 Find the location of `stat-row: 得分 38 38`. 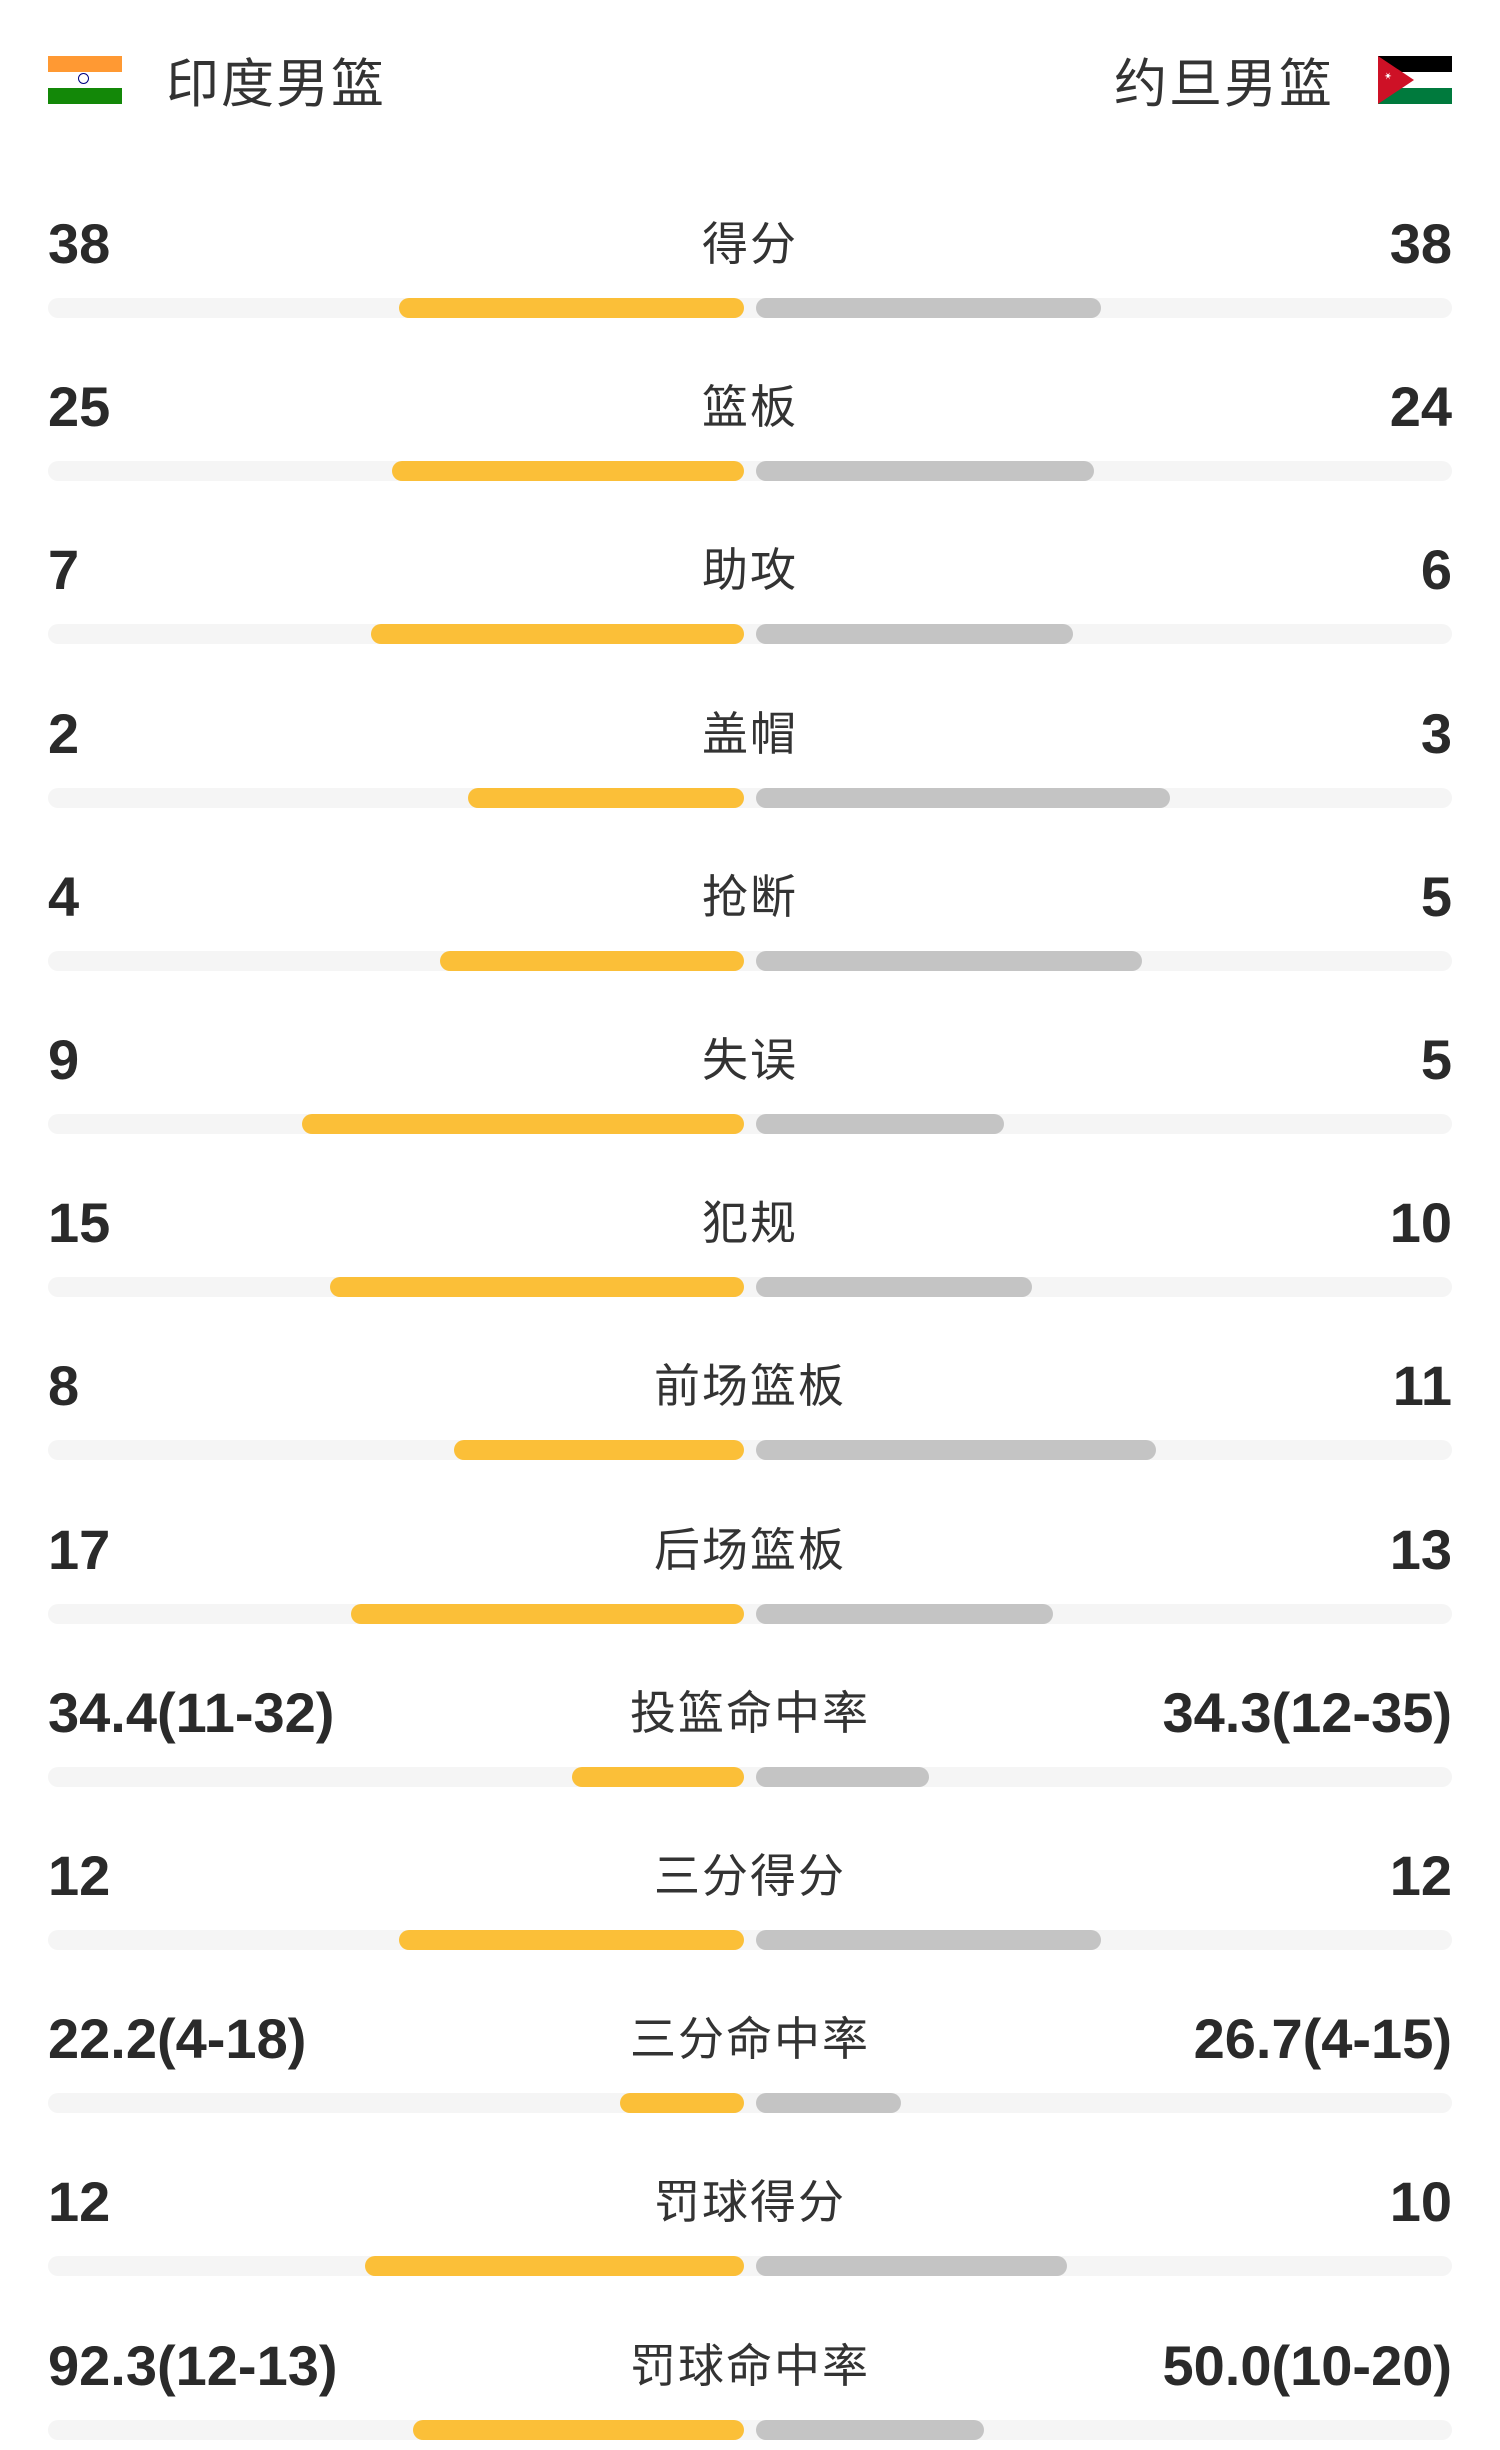

stat-row: 得分 38 38 is located at coordinates (750, 268).